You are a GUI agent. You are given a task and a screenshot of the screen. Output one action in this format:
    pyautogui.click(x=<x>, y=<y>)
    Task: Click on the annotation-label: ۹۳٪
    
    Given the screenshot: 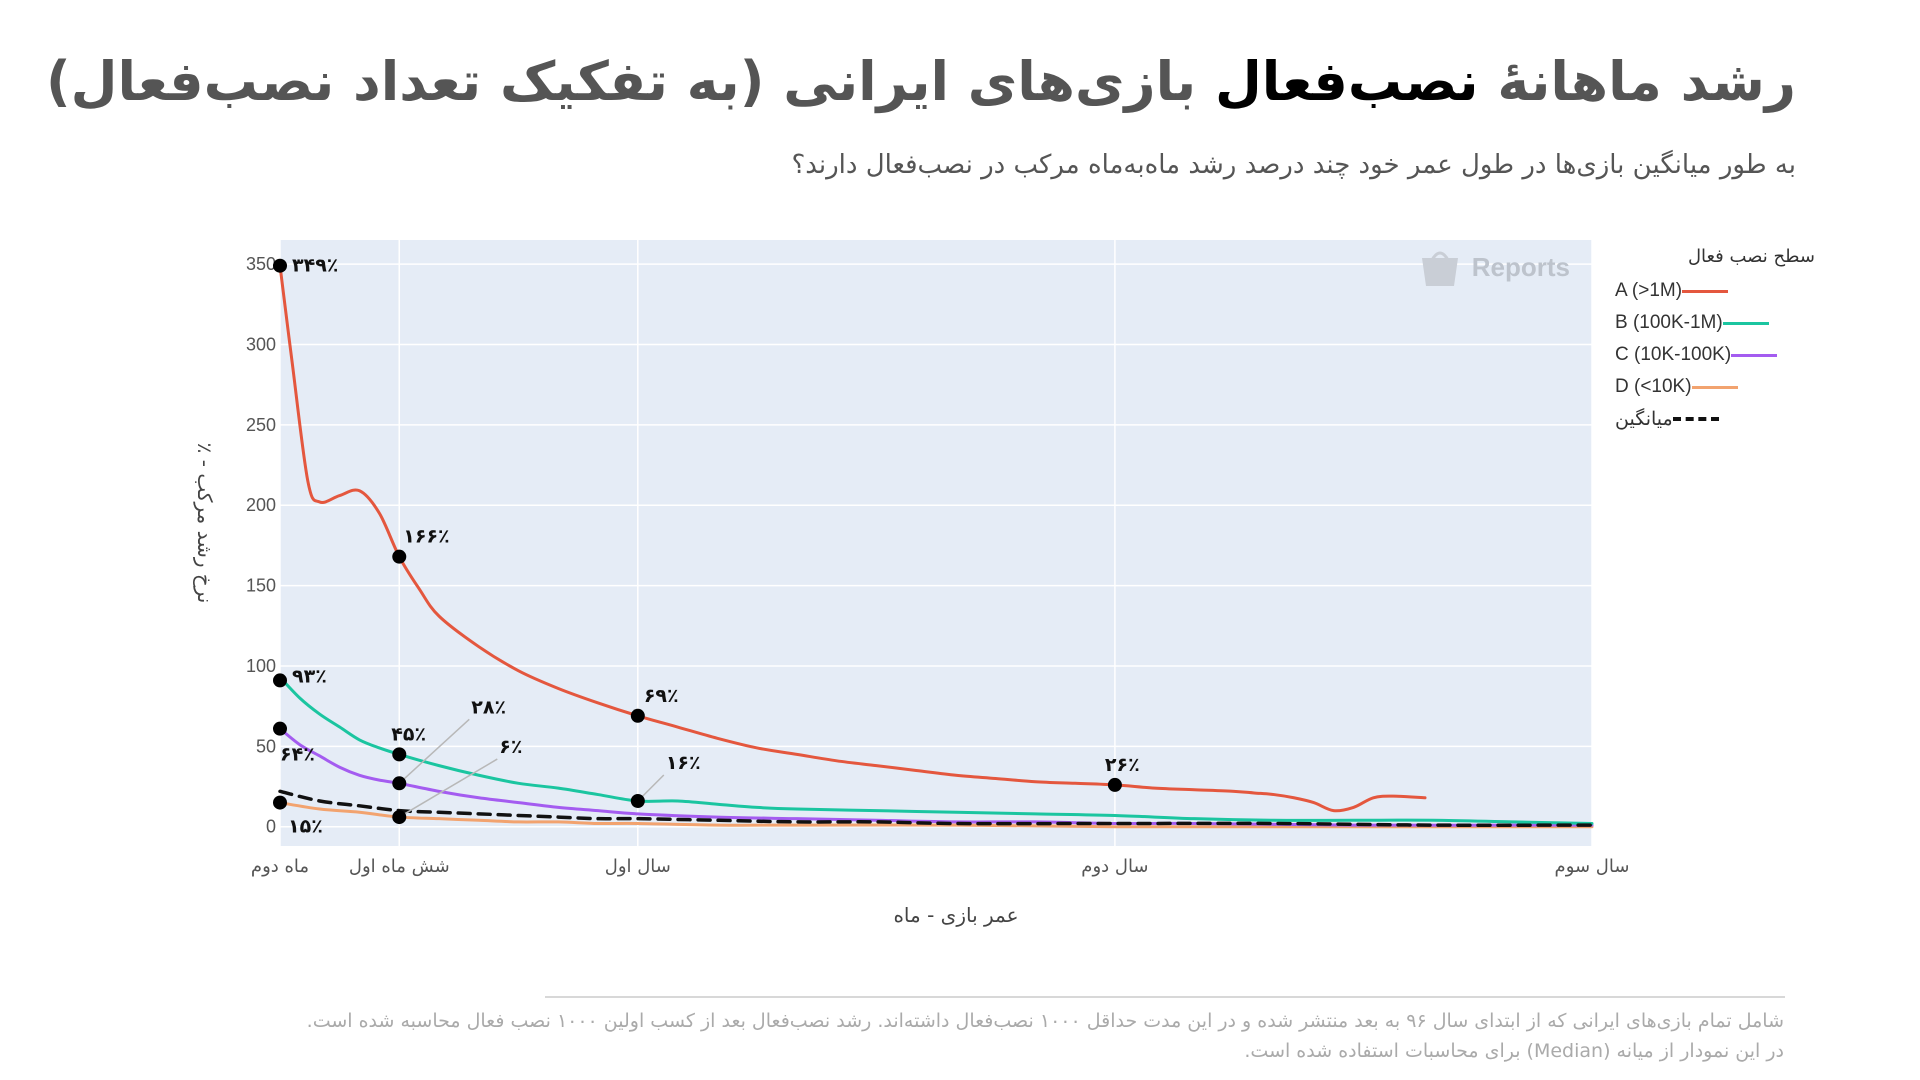 What is the action you would take?
    pyautogui.click(x=309, y=676)
    